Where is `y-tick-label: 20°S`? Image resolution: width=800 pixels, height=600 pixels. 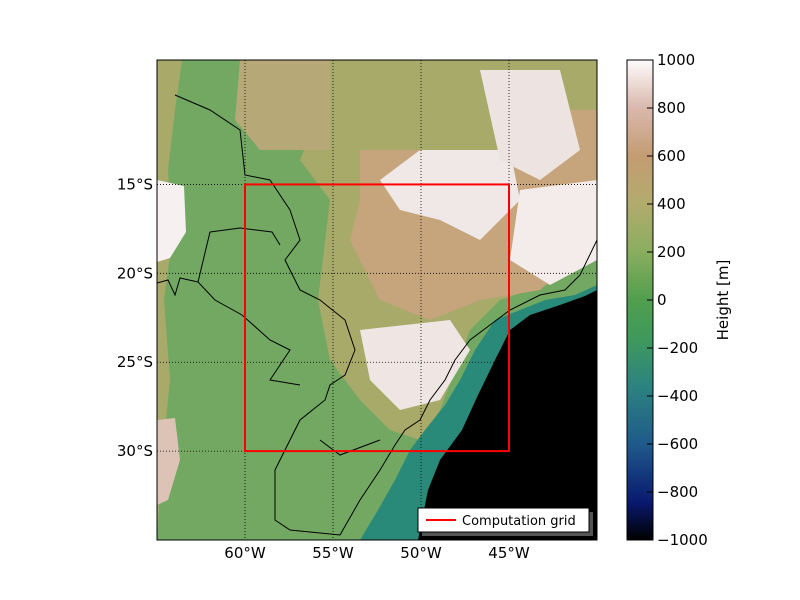 y-tick-label: 20°S is located at coordinates (135, 273).